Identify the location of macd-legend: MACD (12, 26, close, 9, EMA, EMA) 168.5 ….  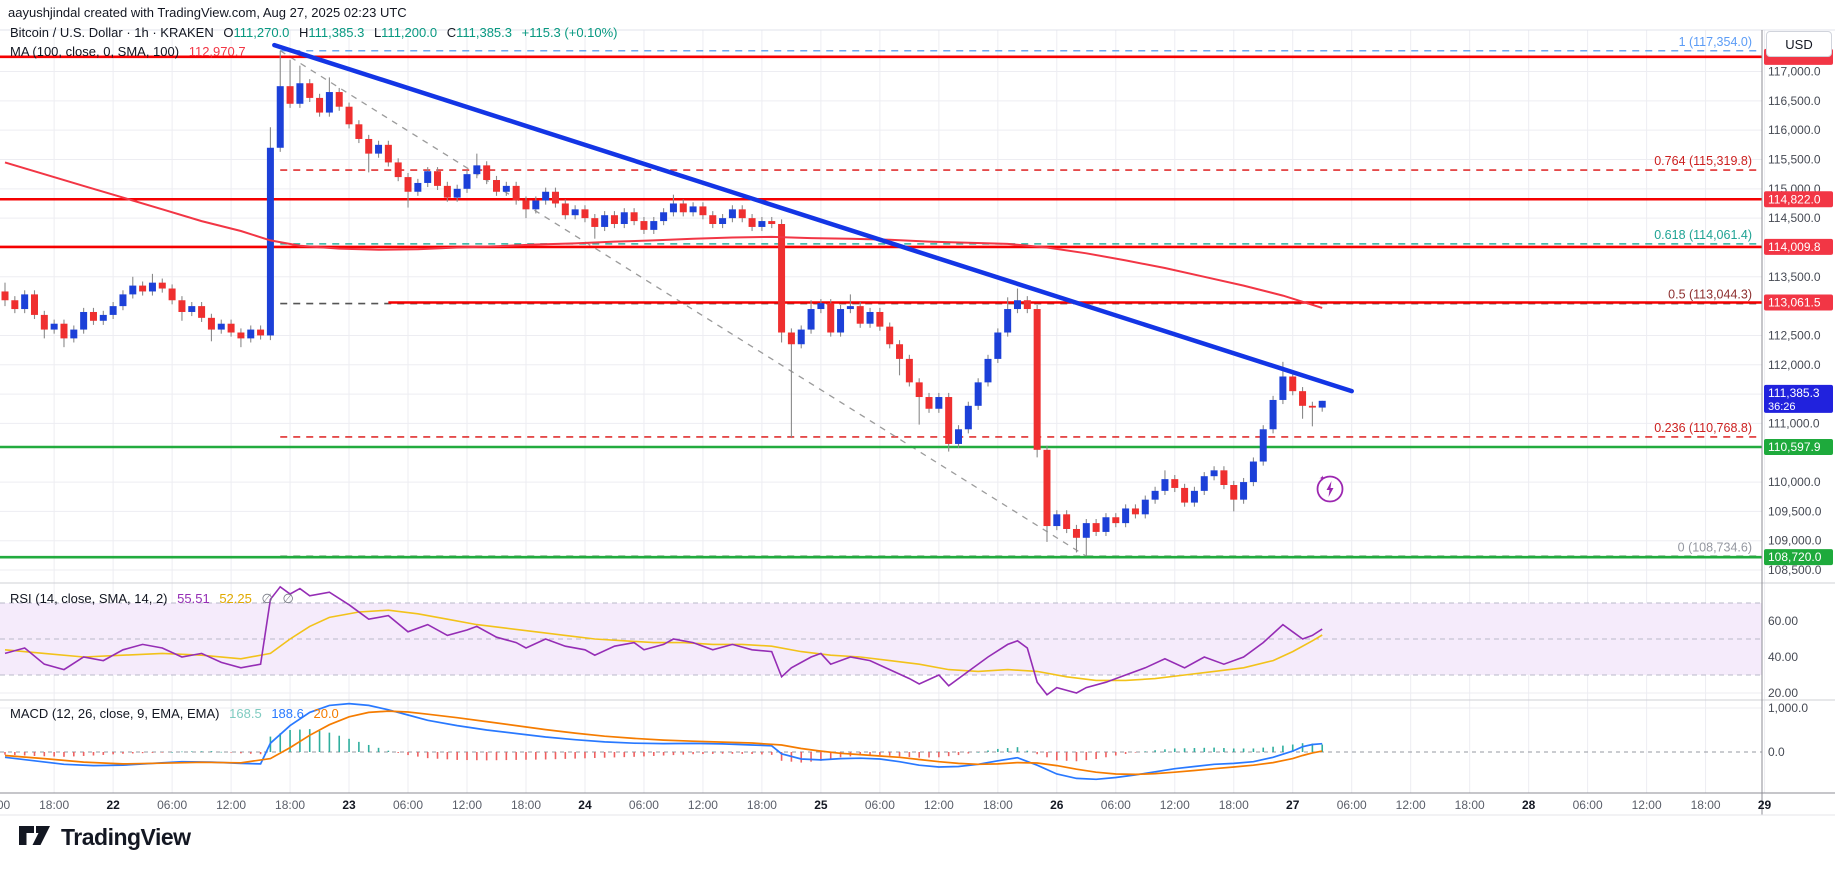
(174, 713).